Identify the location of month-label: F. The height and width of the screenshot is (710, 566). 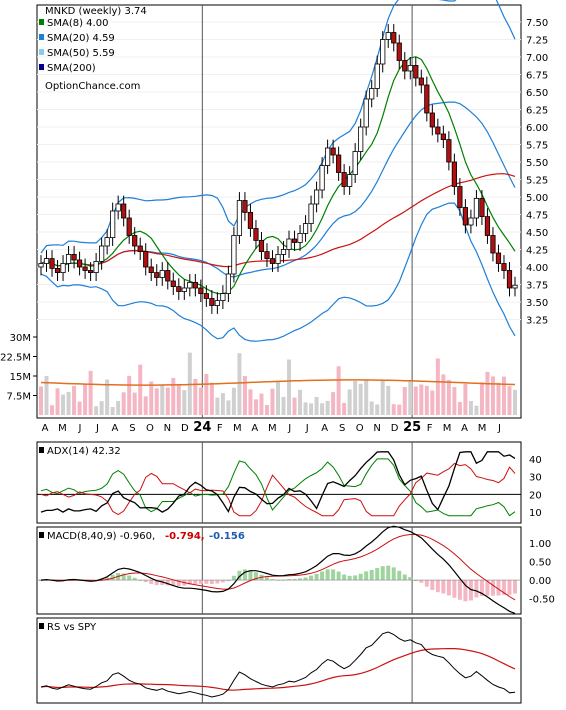
(430, 428).